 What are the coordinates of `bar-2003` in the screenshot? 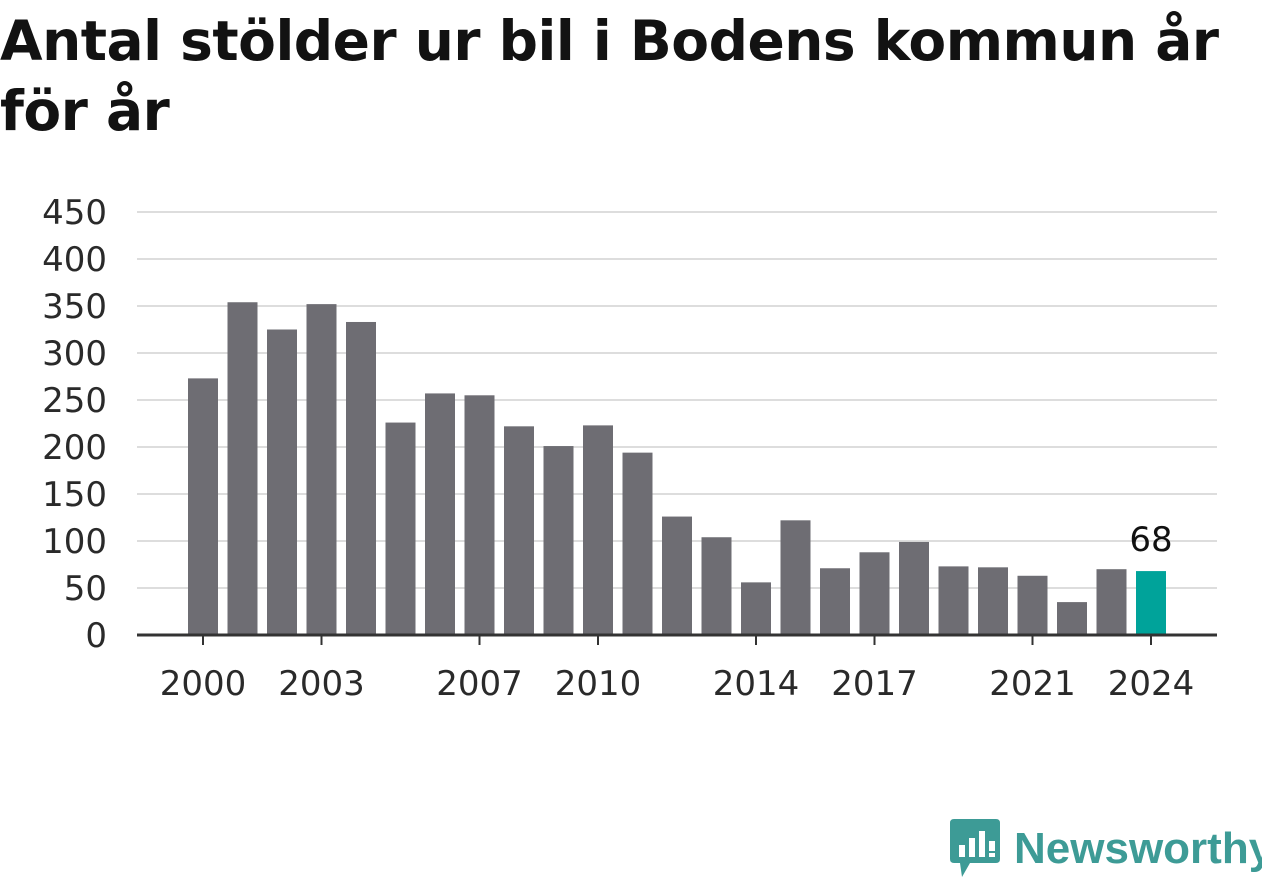 It's located at (321, 469).